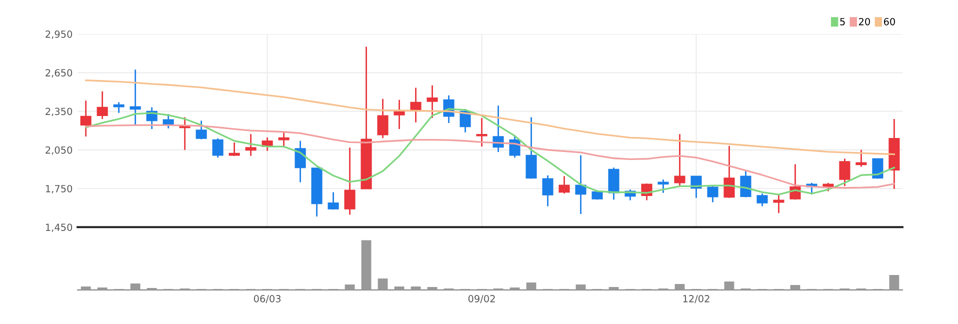 This screenshot has width=958, height=324. Describe the element at coordinates (267, 299) in the screenshot. I see `x-tick-label: 06/03` at that location.